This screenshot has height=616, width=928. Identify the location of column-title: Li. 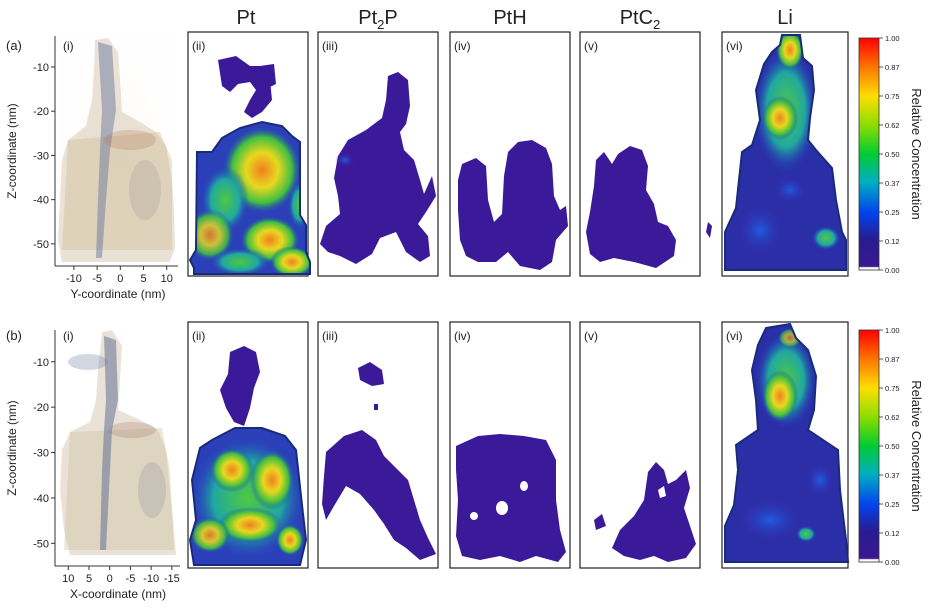
(785, 18).